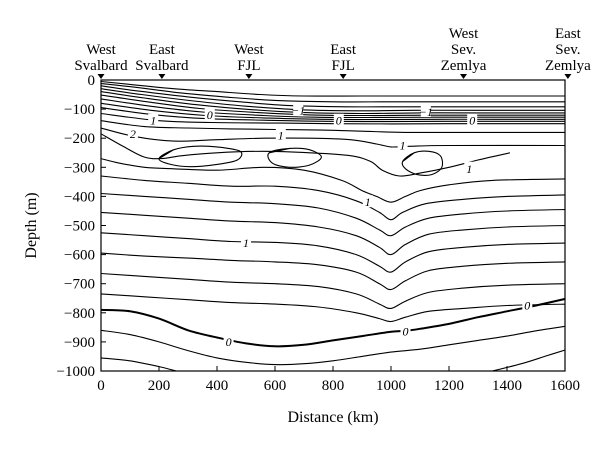 The width and height of the screenshot is (600, 449). I want to click on y-tick-label: −800, so click(79, 314).